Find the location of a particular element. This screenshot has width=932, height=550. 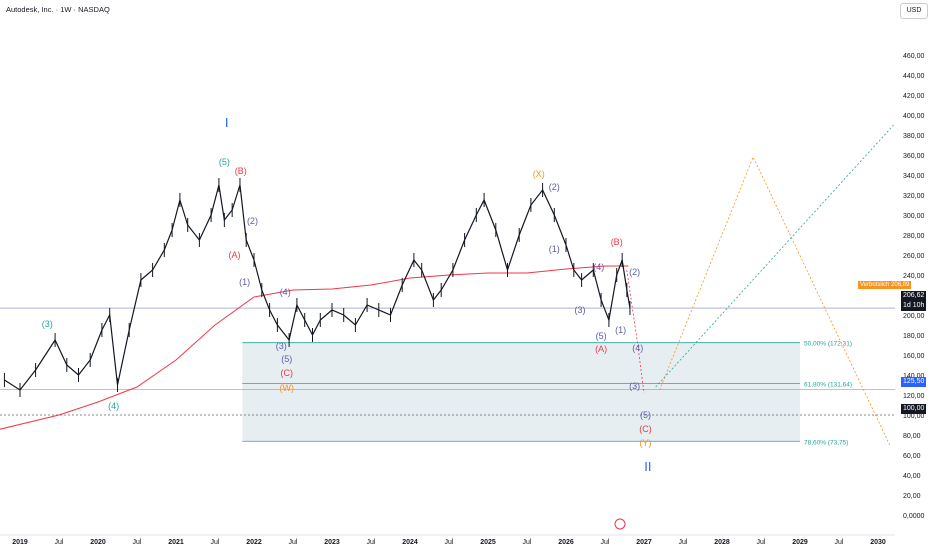

currency-button: USD is located at coordinates (914, 11).